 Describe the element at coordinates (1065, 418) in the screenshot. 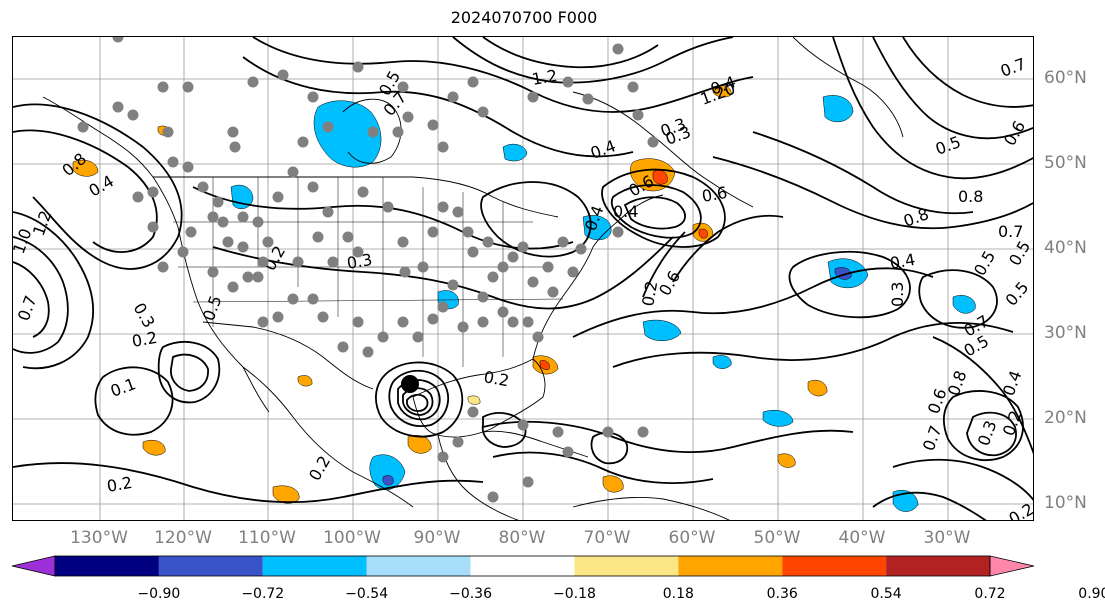

I see `latitude-label: 20°N` at that location.